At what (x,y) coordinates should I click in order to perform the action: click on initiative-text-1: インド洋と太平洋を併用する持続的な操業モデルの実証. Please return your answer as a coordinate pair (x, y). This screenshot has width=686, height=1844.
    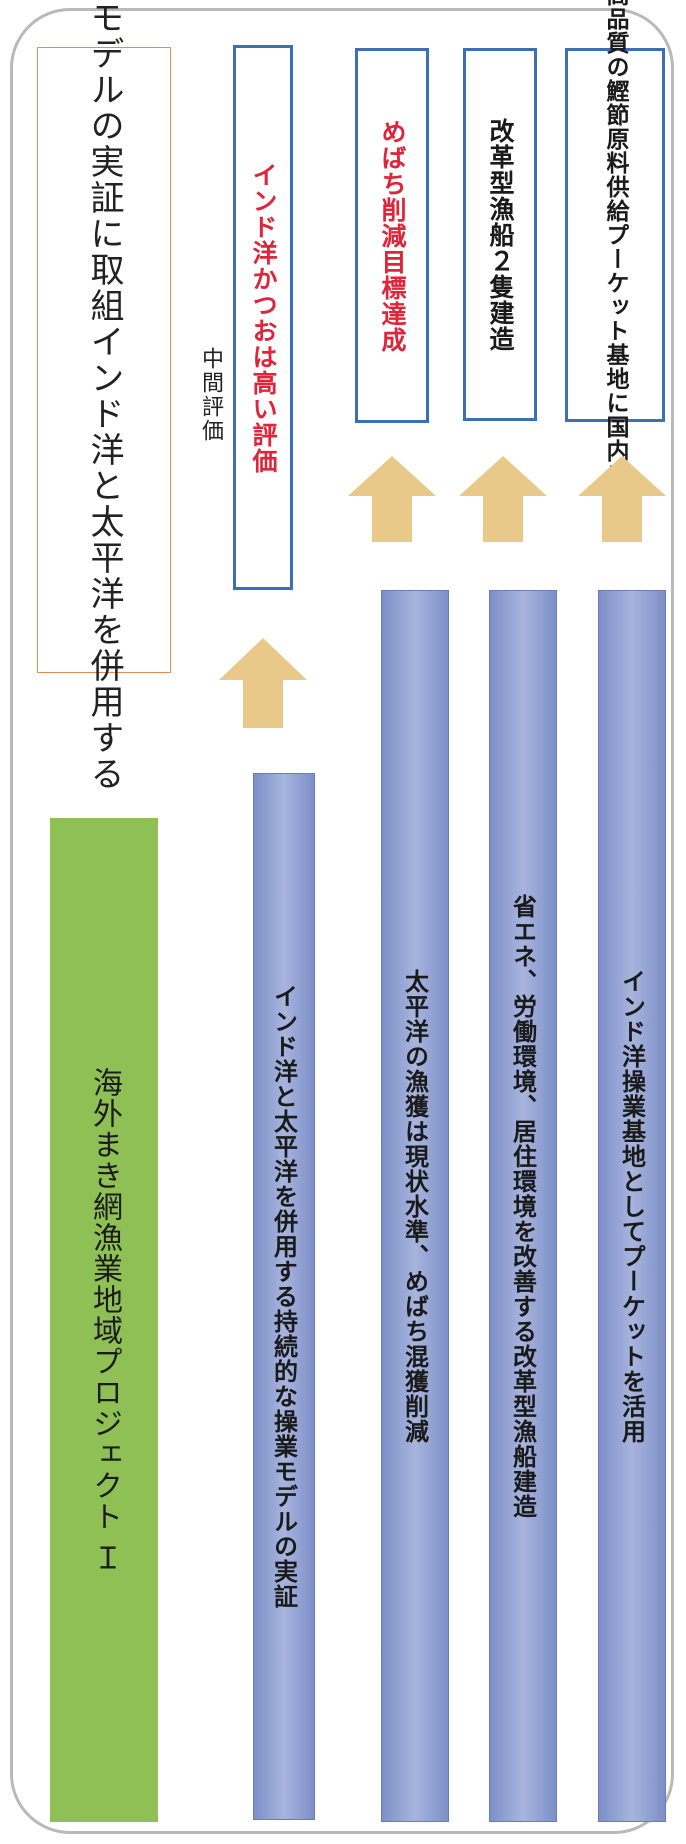
    Looking at the image, I should click on (283, 1296).